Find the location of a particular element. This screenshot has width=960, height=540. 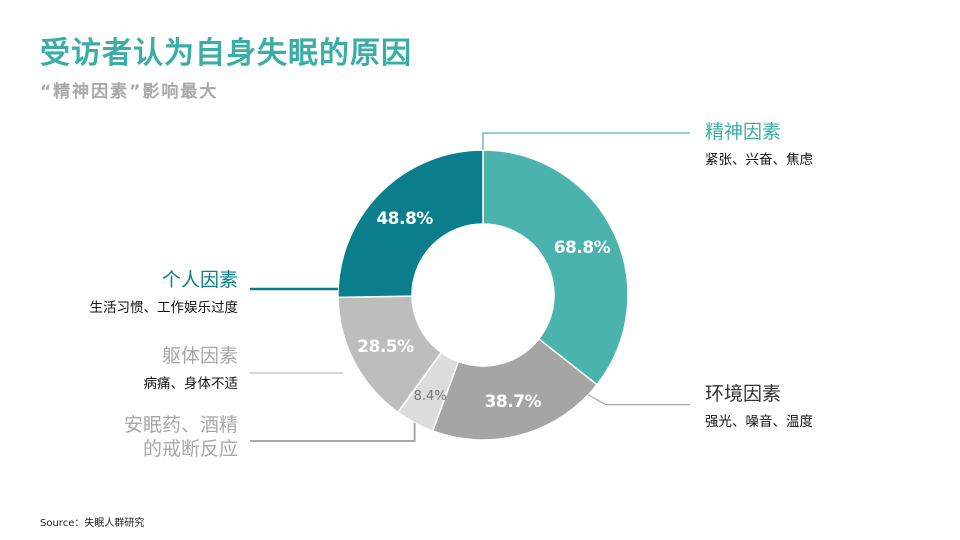

slice-value-label: 68.8% is located at coordinates (582, 248).